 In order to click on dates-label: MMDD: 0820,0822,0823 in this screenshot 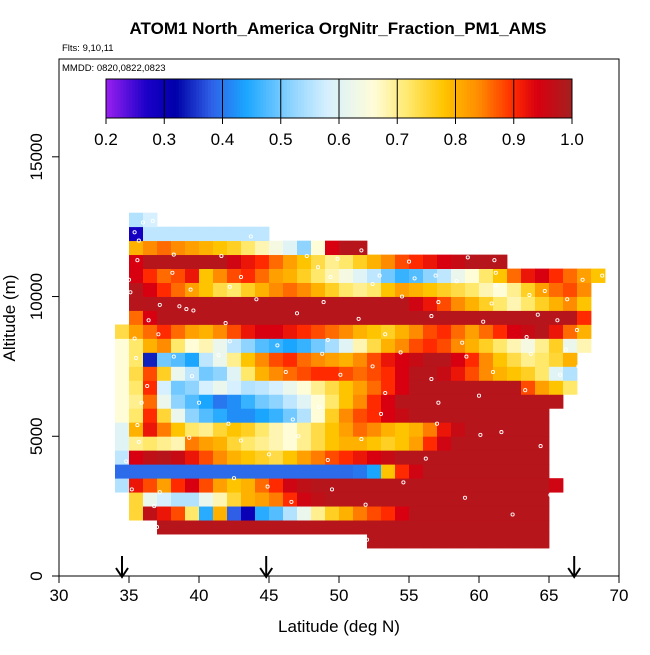, I will do `click(114, 68)`.